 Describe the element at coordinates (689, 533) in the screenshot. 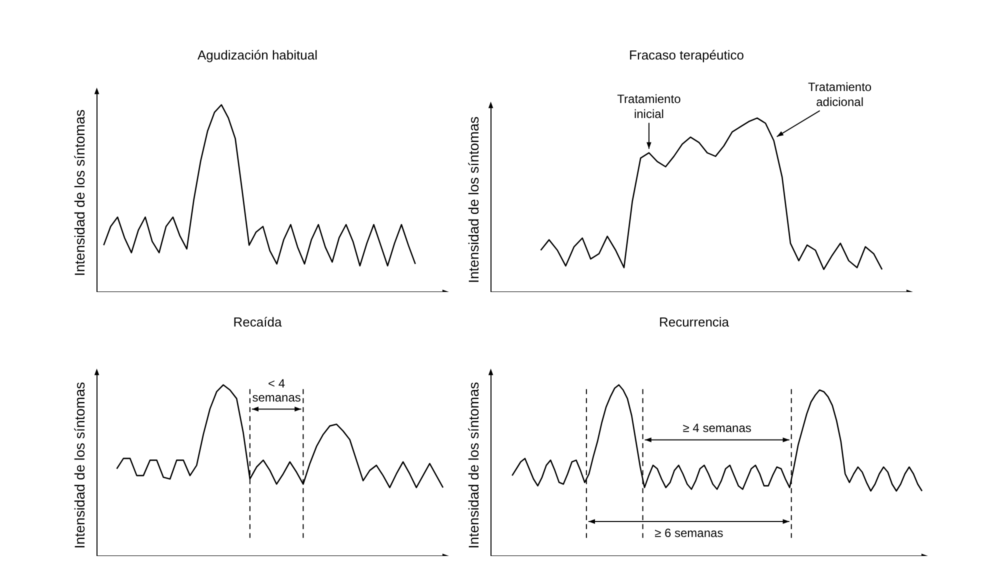

I see `annotation: ≥ 6 semanas` at that location.